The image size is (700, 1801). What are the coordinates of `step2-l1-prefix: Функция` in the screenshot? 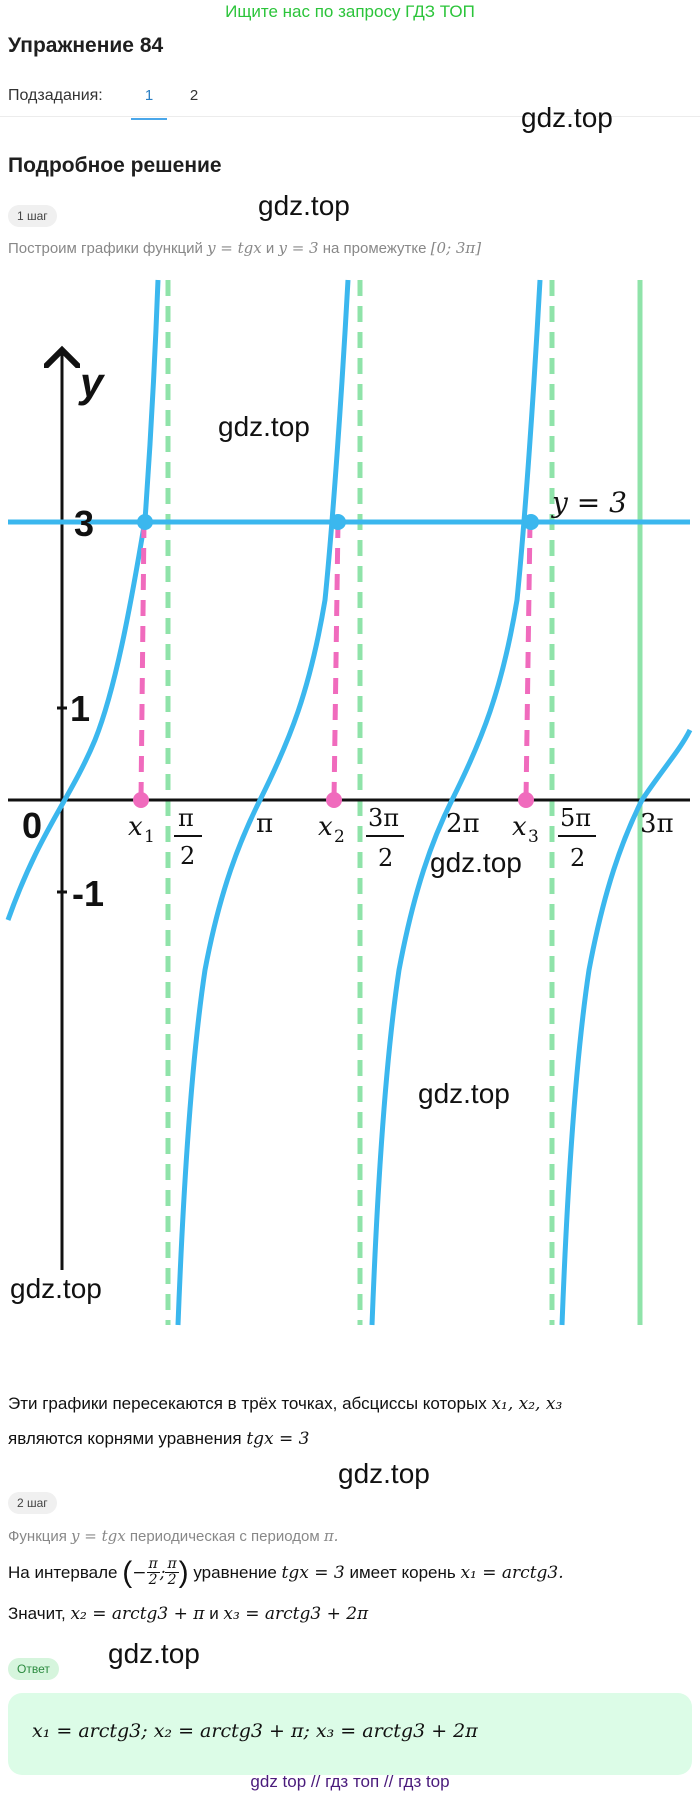 It's located at (37, 1536).